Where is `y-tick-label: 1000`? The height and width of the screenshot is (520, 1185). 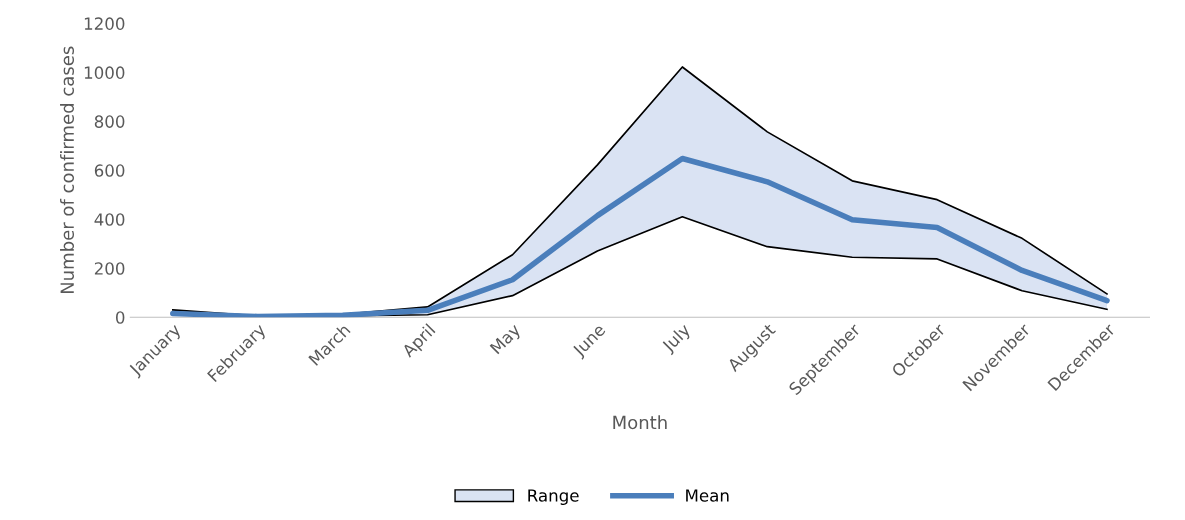 y-tick-label: 1000 is located at coordinates (104, 72).